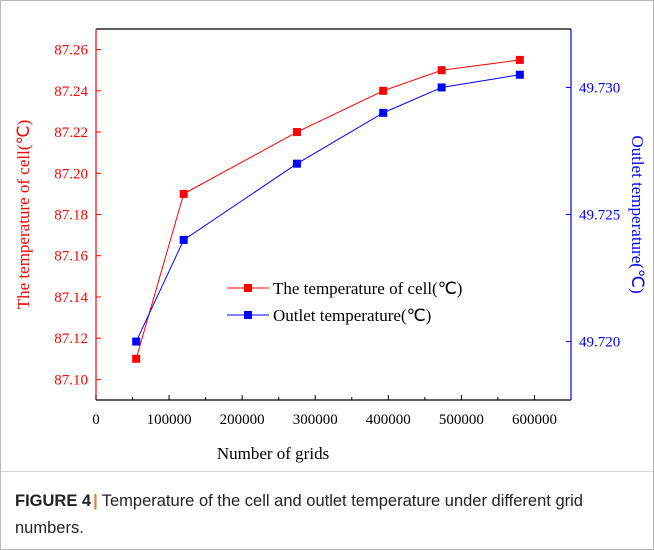 This screenshot has height=550, width=654. I want to click on right-y-tick-label: 49.725, so click(599, 216).